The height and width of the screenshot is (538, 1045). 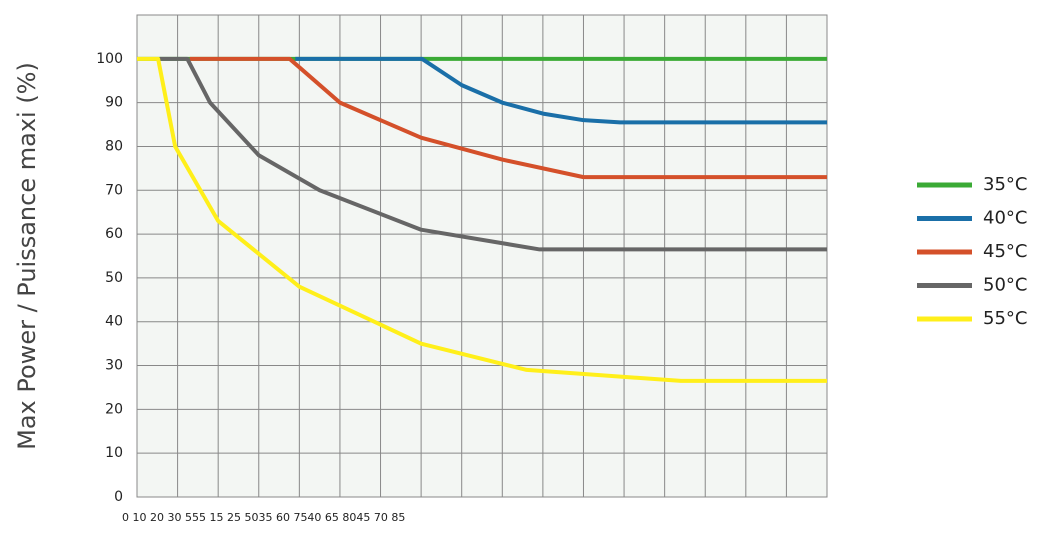 What do you see at coordinates (1005, 251) in the screenshot?
I see `legend-label: 45°C` at bounding box center [1005, 251].